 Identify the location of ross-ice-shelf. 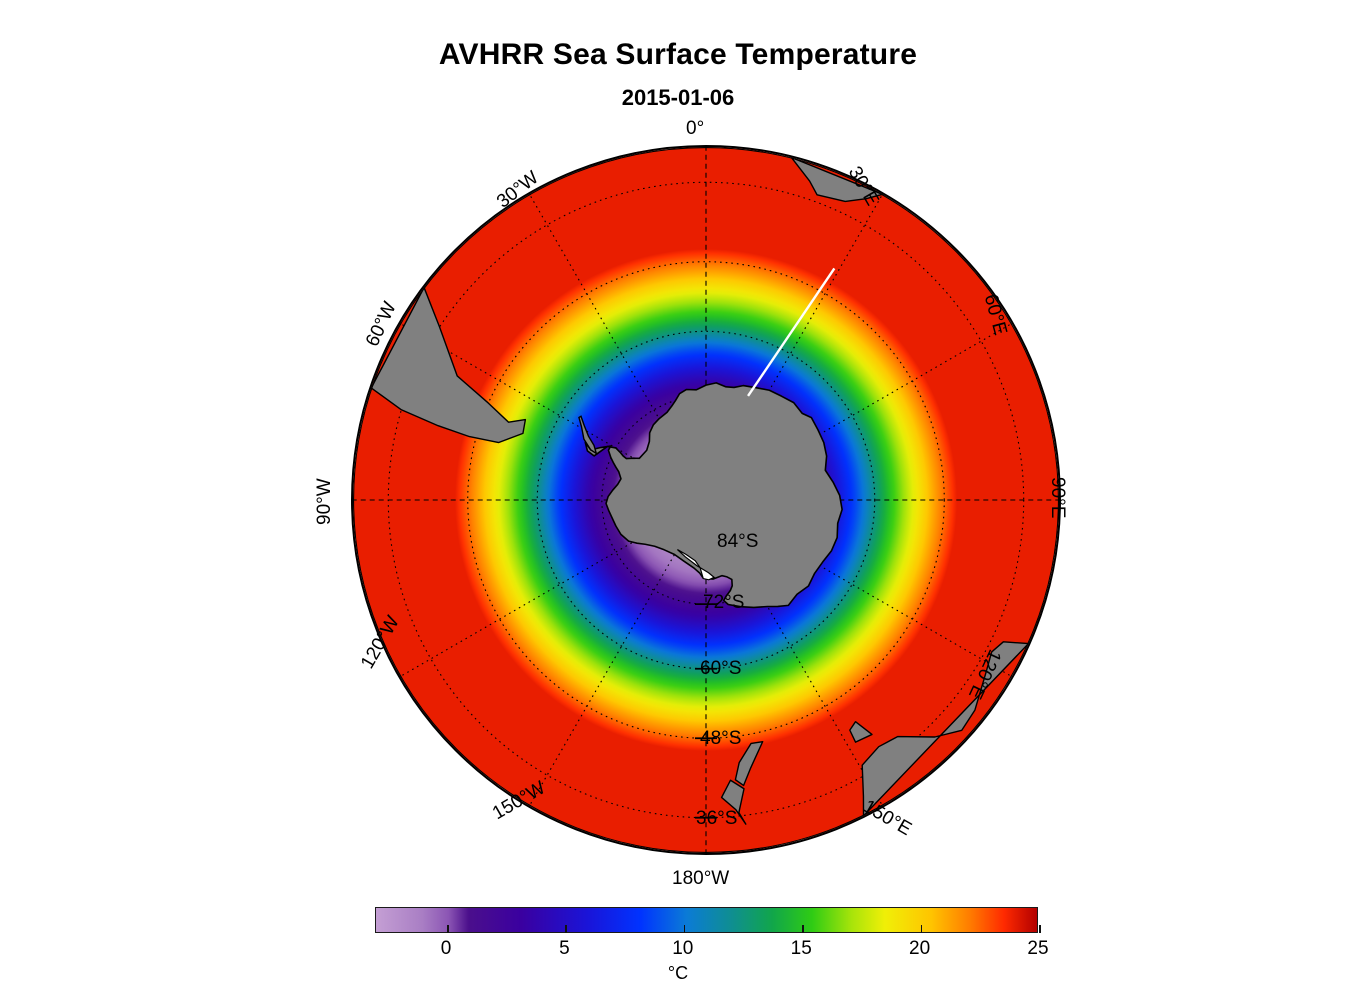
(696, 565).